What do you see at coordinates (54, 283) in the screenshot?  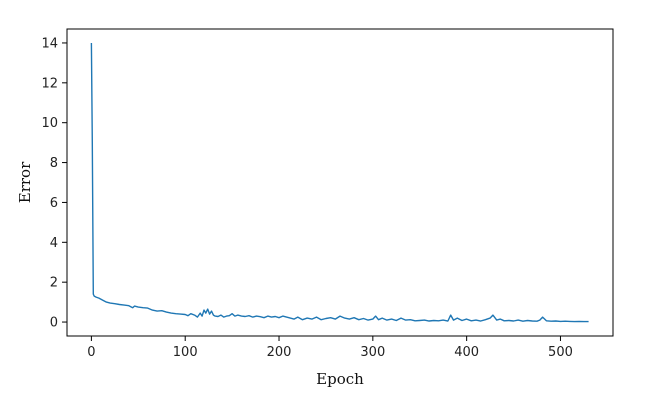 I see `y-tick-label-2: 2` at bounding box center [54, 283].